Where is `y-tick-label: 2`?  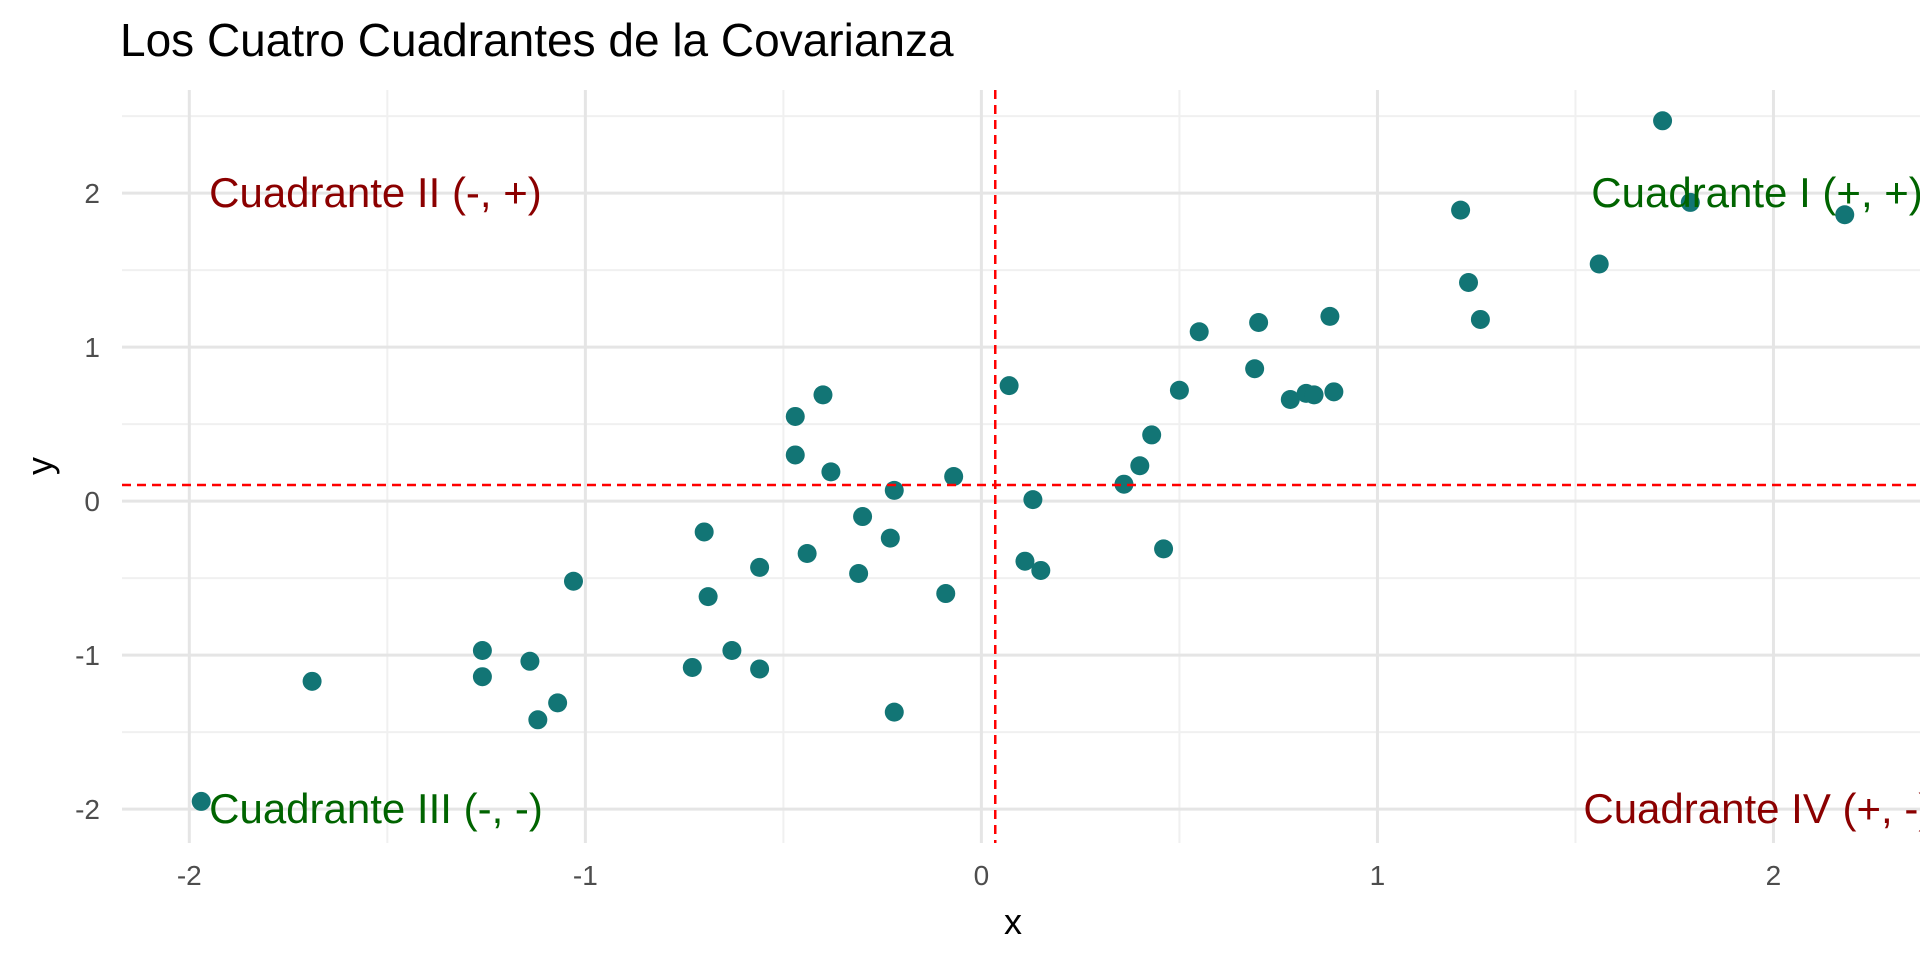
y-tick-label: 2 is located at coordinates (92, 193).